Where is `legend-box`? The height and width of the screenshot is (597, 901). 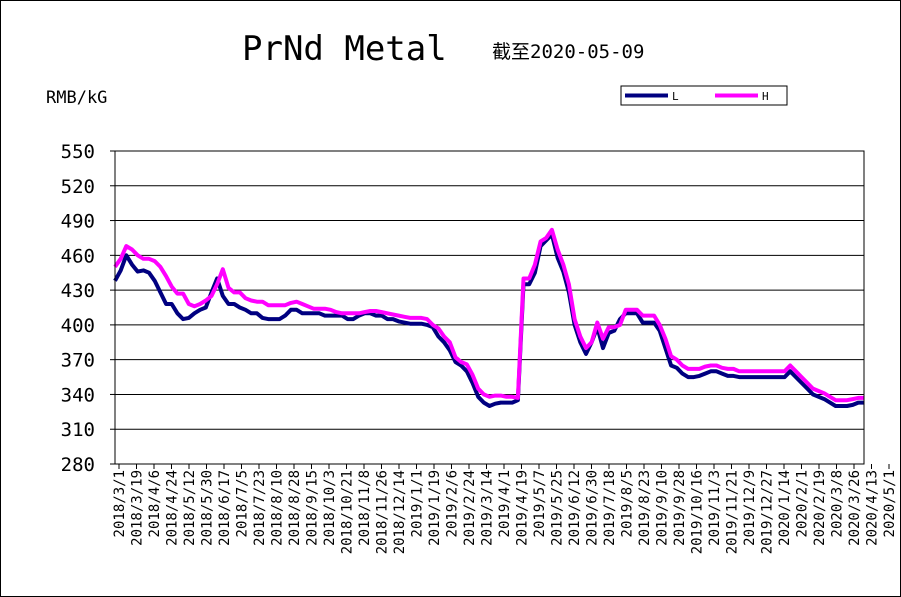 legend-box is located at coordinates (704, 95).